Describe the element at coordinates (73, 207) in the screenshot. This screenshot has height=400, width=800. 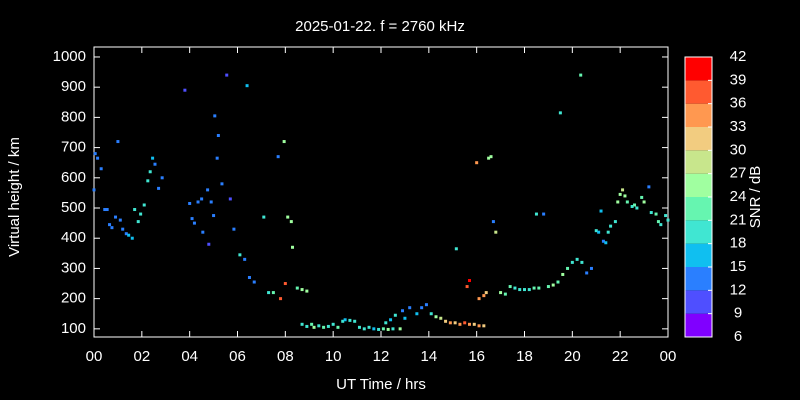
I see `y-tick-label: 500` at that location.